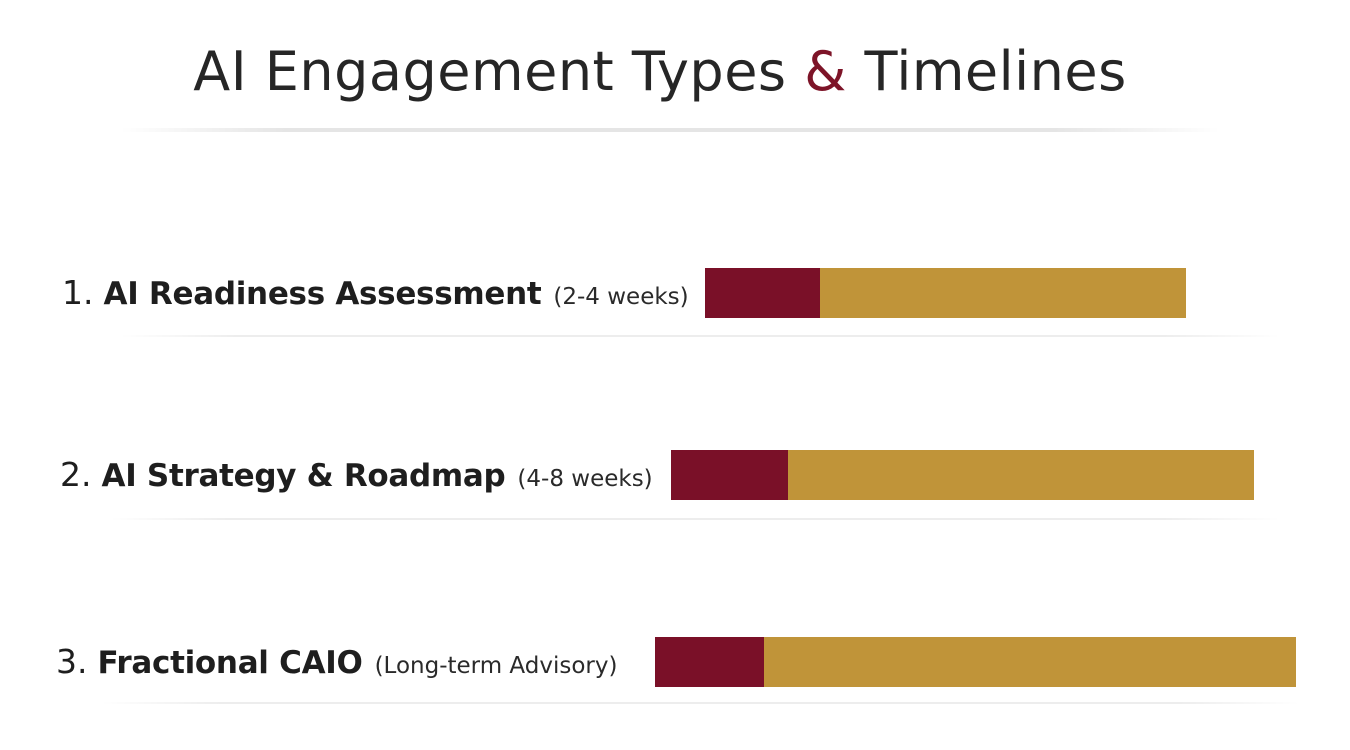 The image size is (1350, 750). What do you see at coordinates (322, 294) in the screenshot?
I see `engagement-name: AI Readiness Assessment` at bounding box center [322, 294].